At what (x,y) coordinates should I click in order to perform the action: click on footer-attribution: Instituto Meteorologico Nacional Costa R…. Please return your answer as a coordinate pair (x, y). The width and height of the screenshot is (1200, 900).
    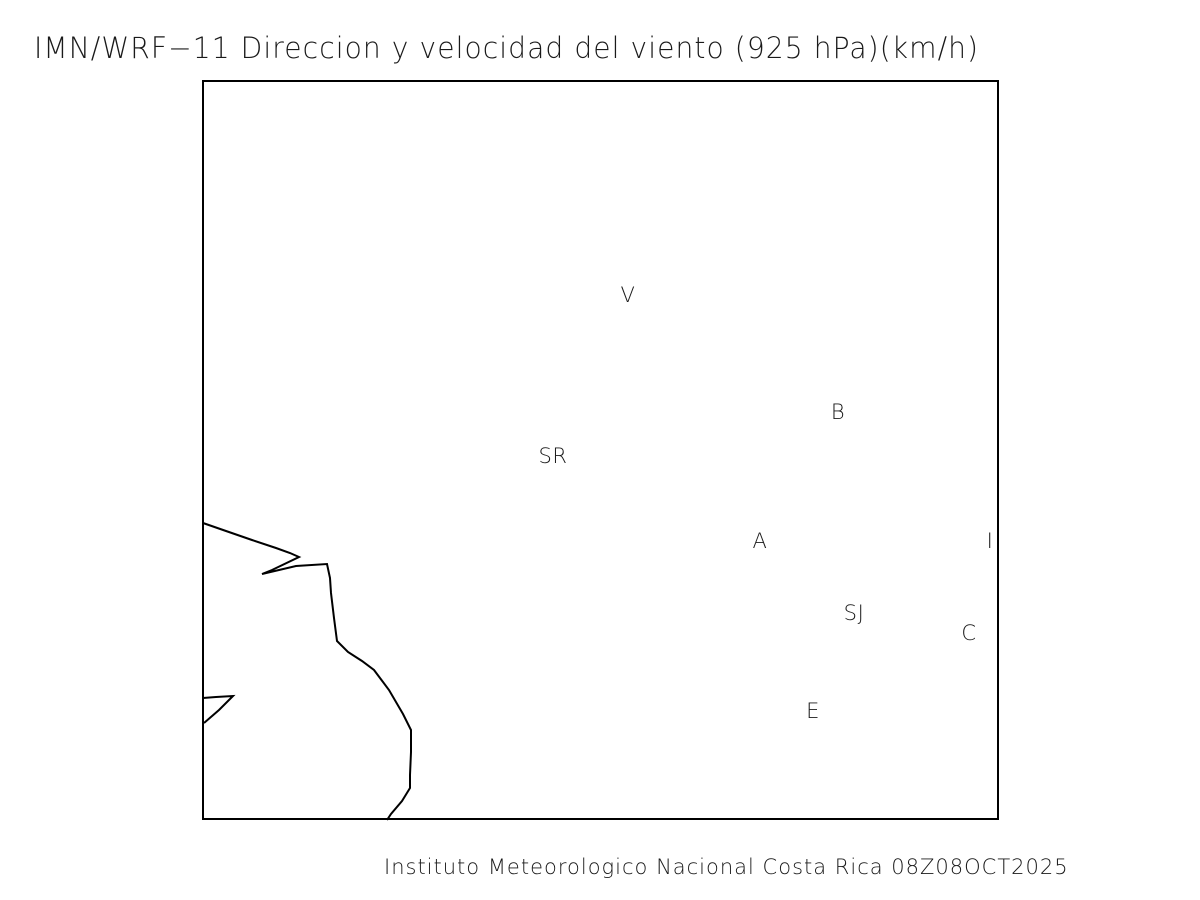
    Looking at the image, I should click on (726, 867).